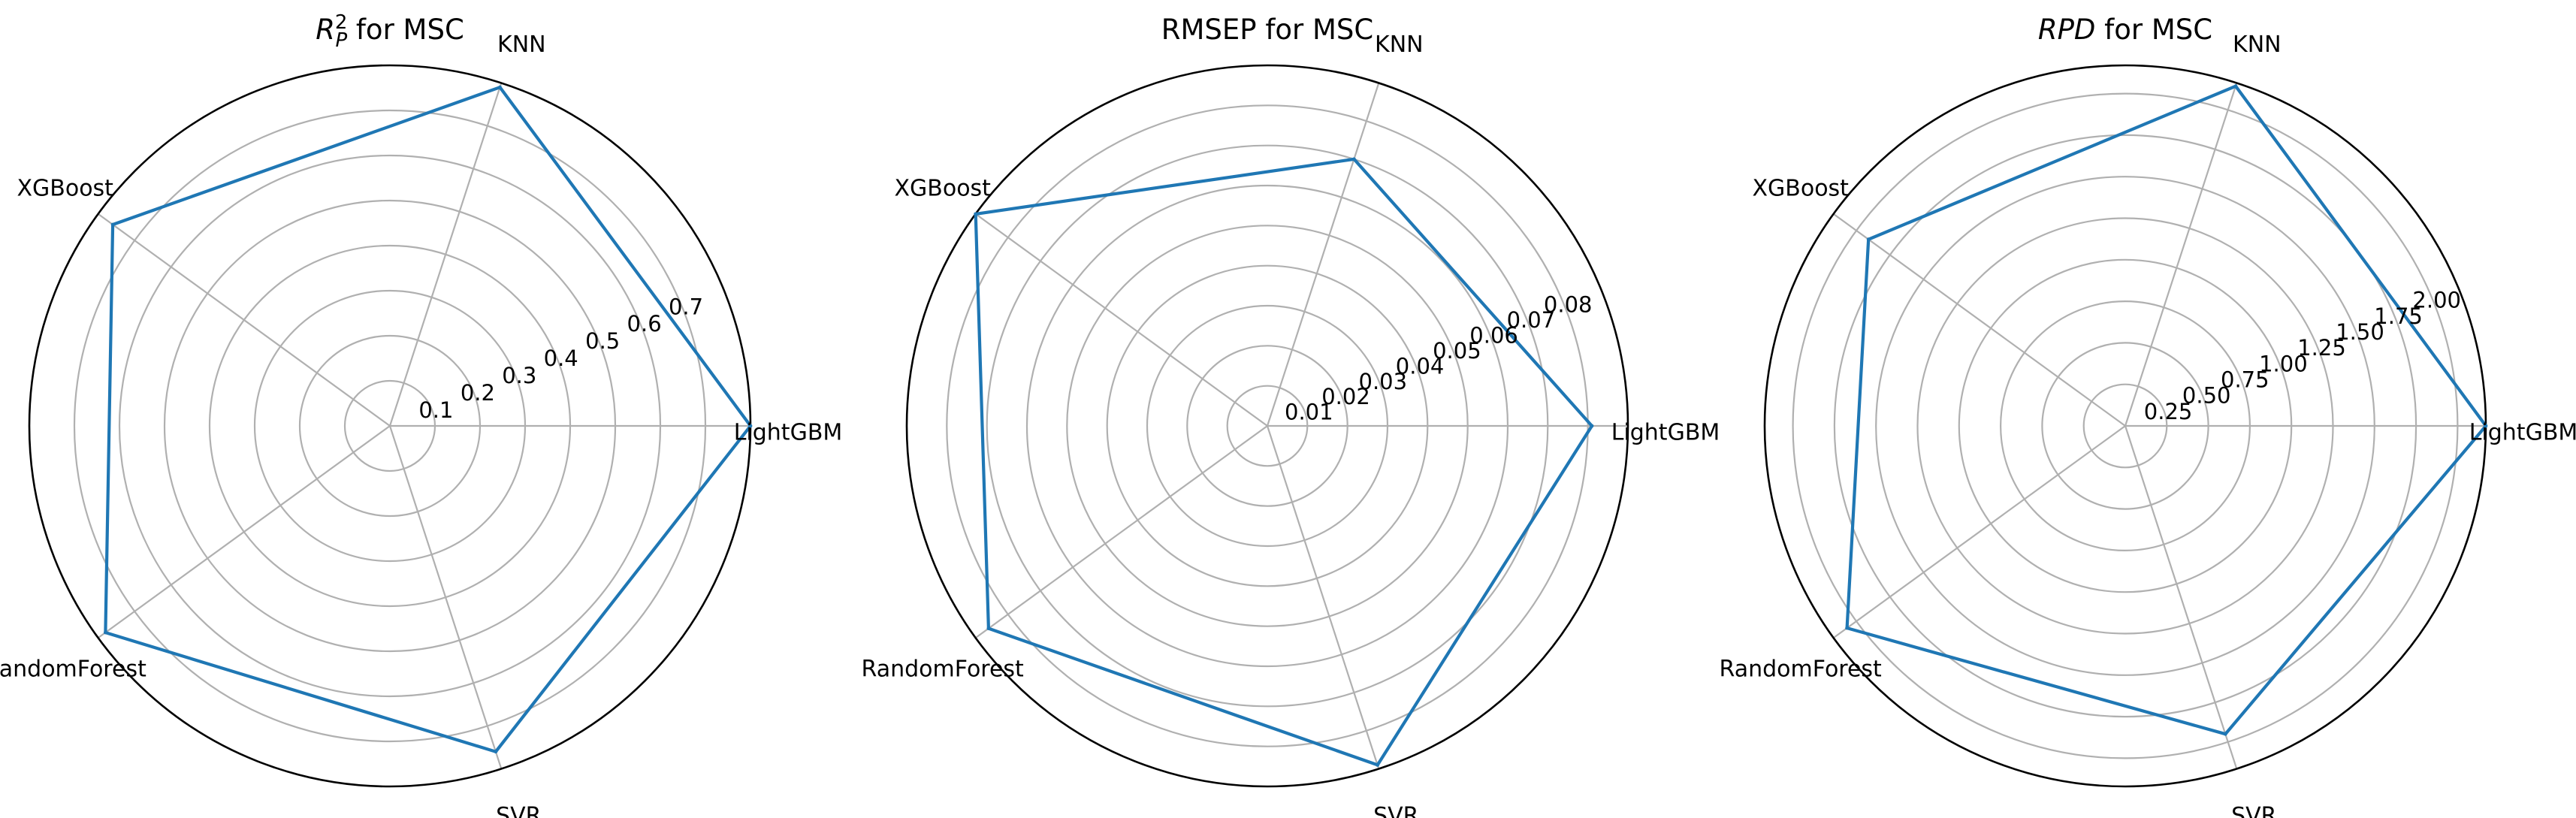 This screenshot has height=818, width=2576. I want to click on rpd-category-label: LightGBM, so click(2522, 433).